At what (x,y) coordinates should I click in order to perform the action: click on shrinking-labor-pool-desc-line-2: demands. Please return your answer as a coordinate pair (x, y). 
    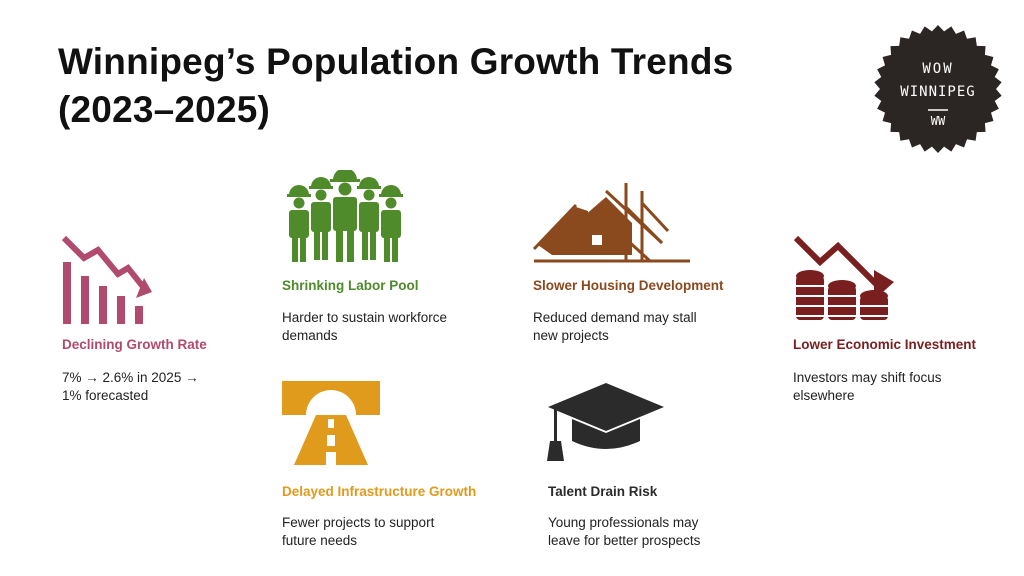
    Looking at the image, I should click on (310, 335).